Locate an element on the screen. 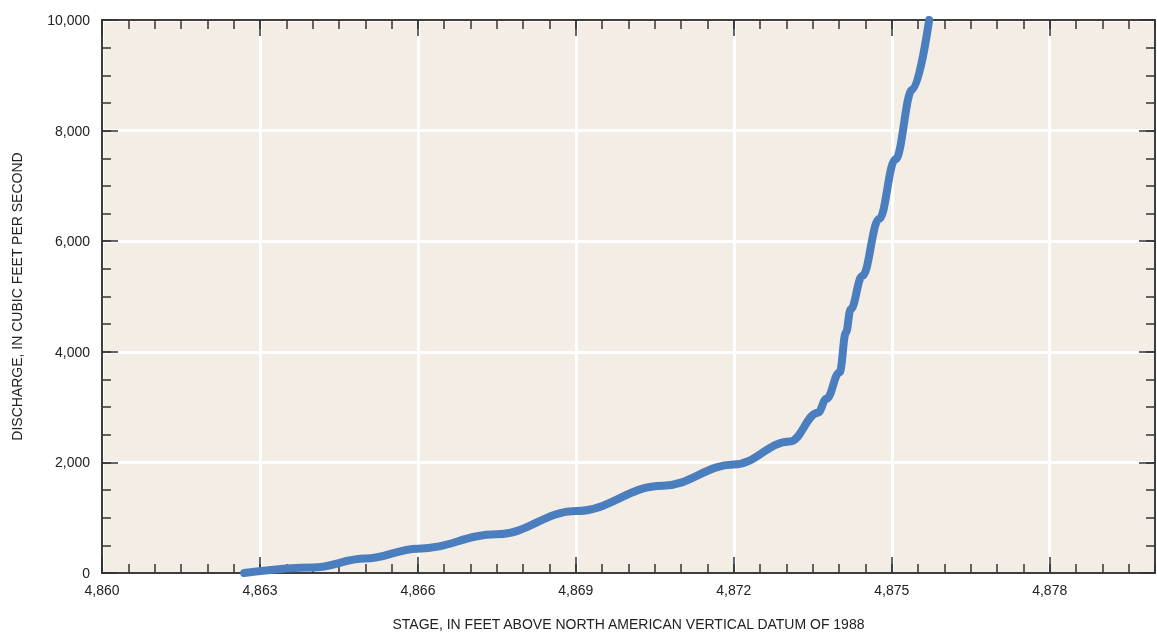 This screenshot has width=1157, height=636. x-tick-label: 4,878 is located at coordinates (1050, 590).